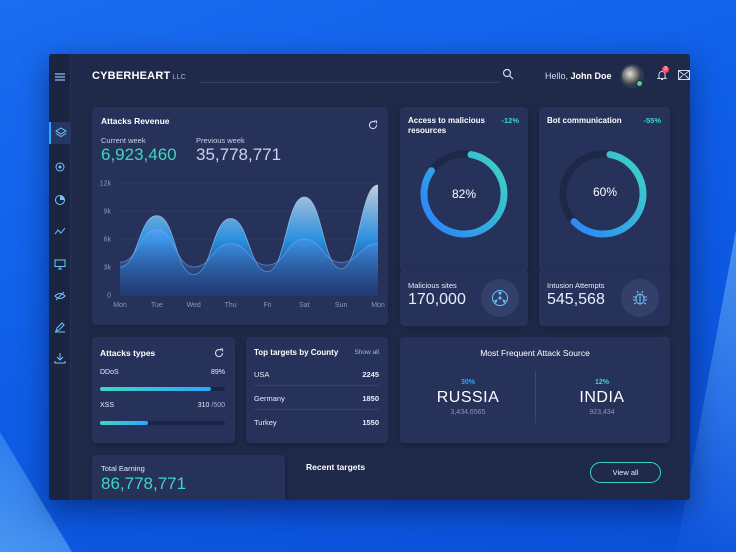 This screenshot has width=736, height=552. I want to click on attack-type-row: DDoS 89%, so click(162, 372).